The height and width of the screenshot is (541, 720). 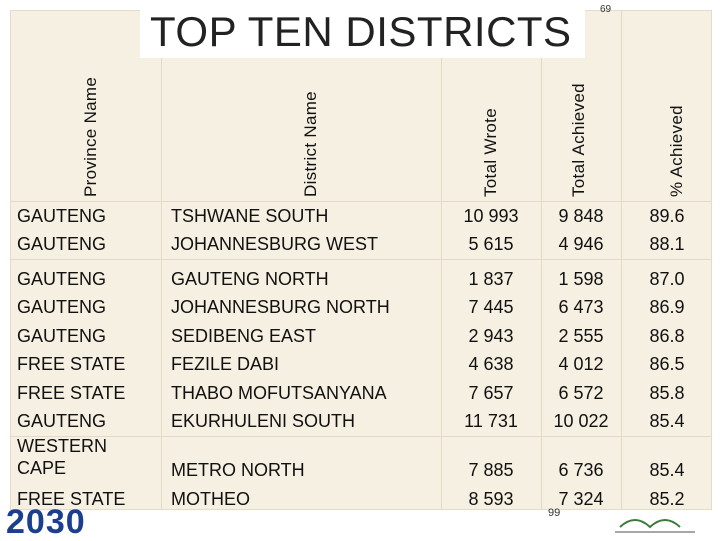 What do you see at coordinates (490, 152) in the screenshot?
I see `column-header: Total Wrote` at bounding box center [490, 152].